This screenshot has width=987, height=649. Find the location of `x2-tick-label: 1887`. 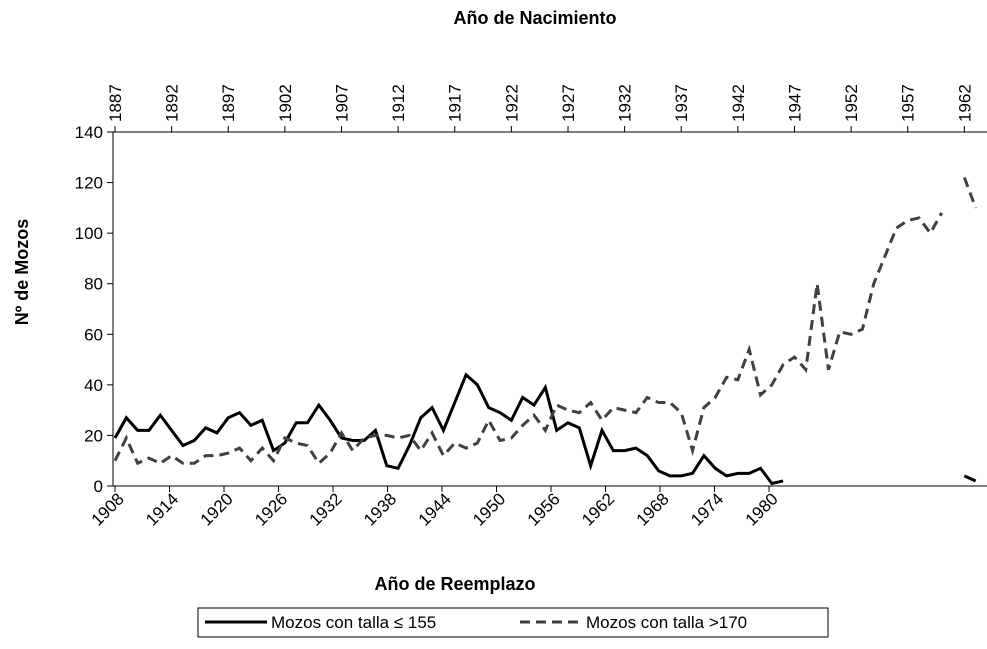

x2-tick-label: 1887 is located at coordinates (115, 103).